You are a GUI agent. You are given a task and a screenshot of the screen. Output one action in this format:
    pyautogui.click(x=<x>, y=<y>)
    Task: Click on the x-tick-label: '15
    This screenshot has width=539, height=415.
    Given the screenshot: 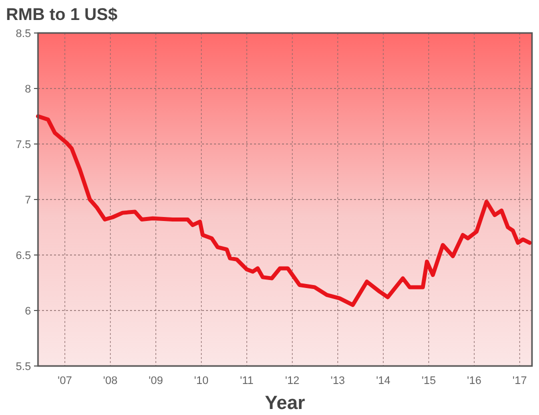 What is the action you would take?
    pyautogui.click(x=429, y=381)
    